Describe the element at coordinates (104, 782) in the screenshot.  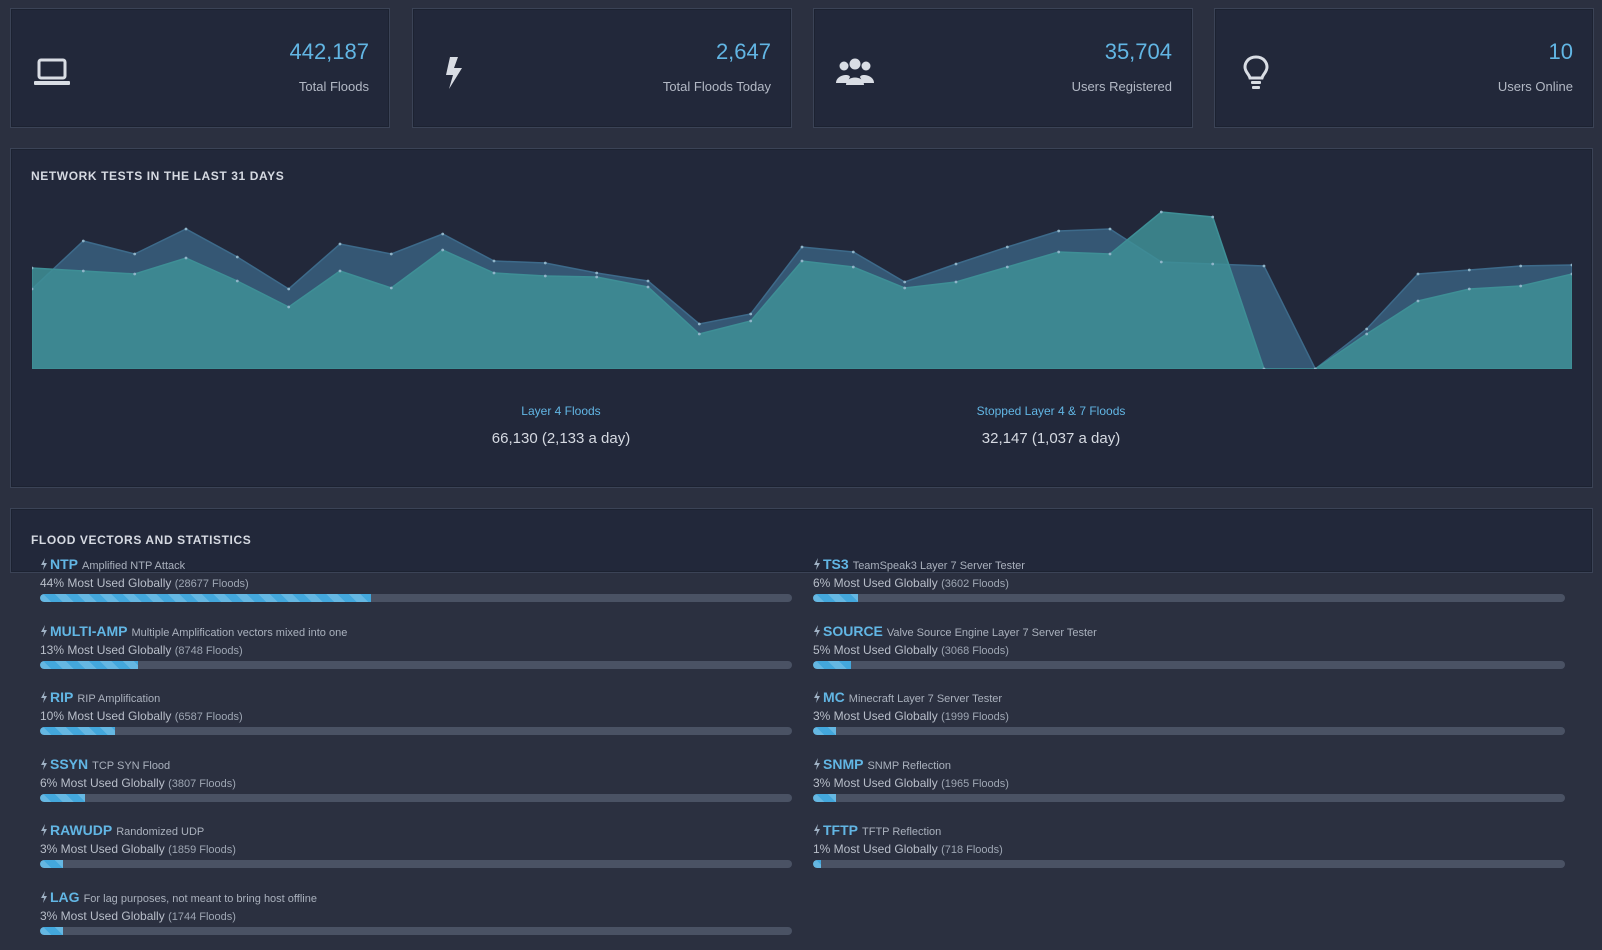
I see `vector-percent-label: 6% Most Used Globally` at that location.